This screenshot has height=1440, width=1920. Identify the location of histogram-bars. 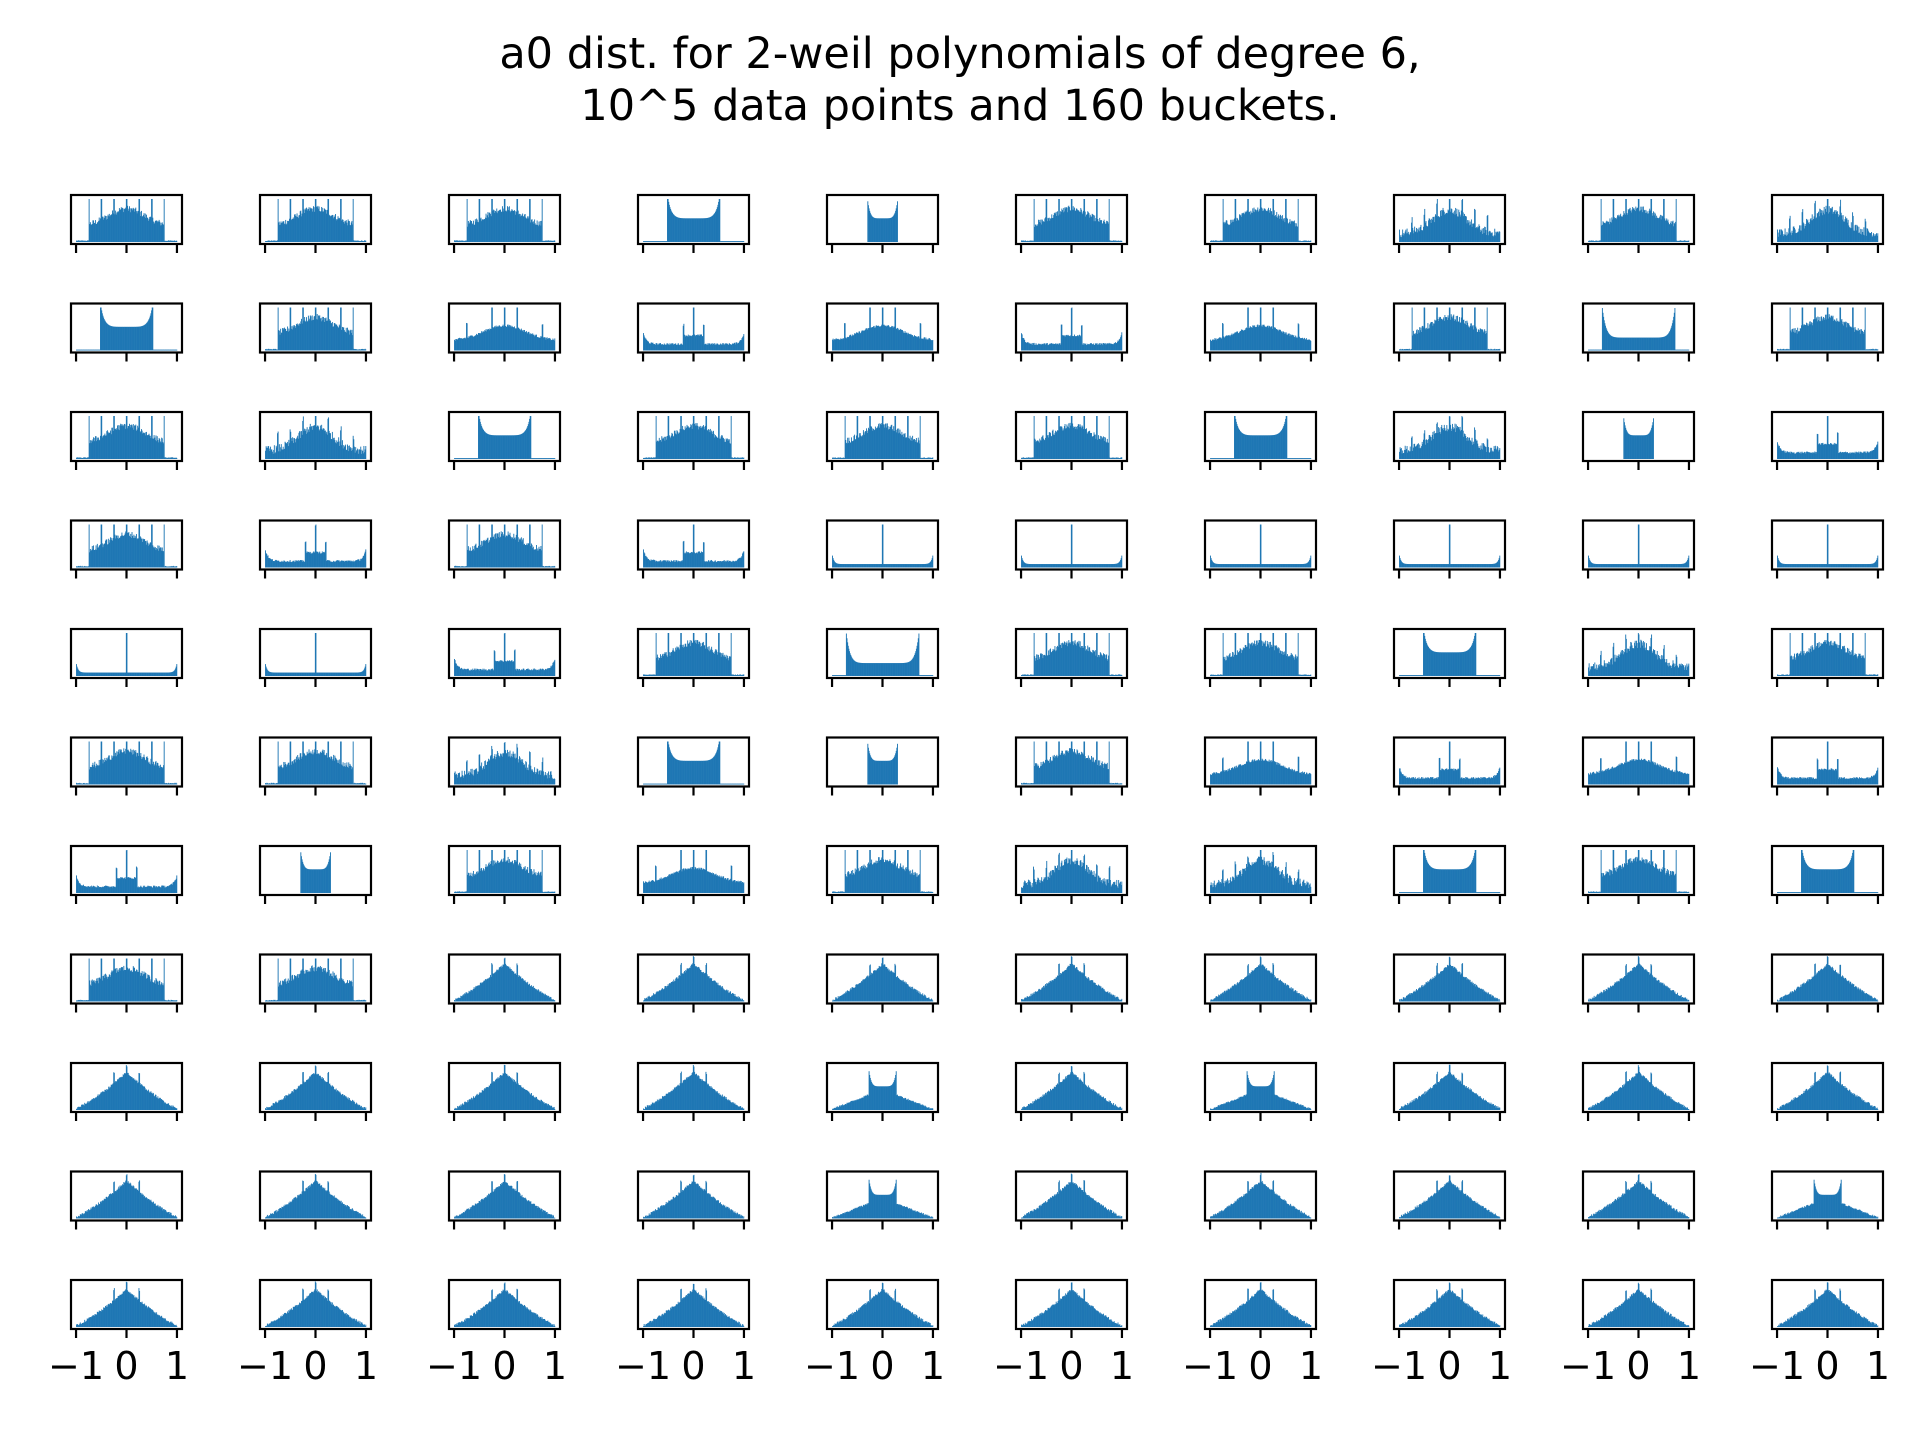
(127, 546).